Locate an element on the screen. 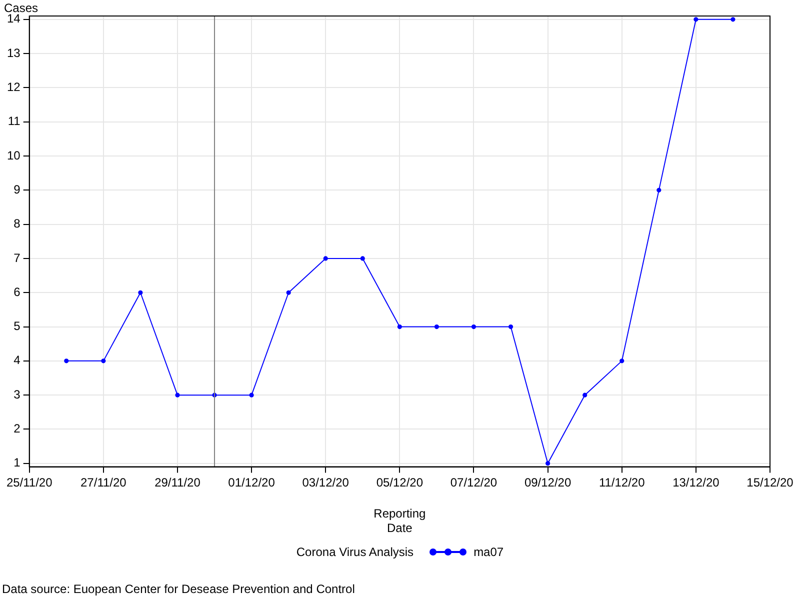 The width and height of the screenshot is (800, 600). y-tick-label: 10 is located at coordinates (13, 155).